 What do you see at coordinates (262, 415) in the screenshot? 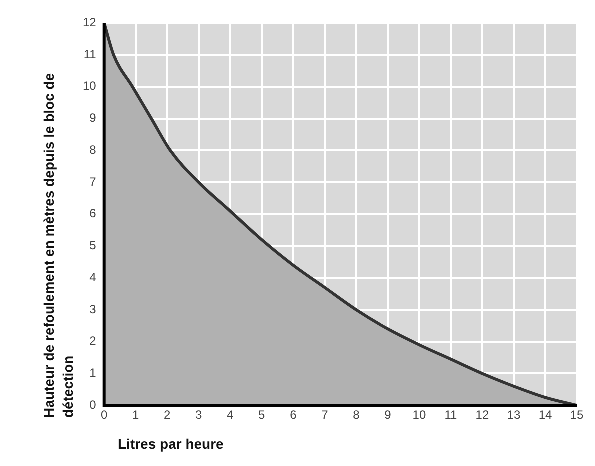
I see `x-tick-label: 5` at bounding box center [262, 415].